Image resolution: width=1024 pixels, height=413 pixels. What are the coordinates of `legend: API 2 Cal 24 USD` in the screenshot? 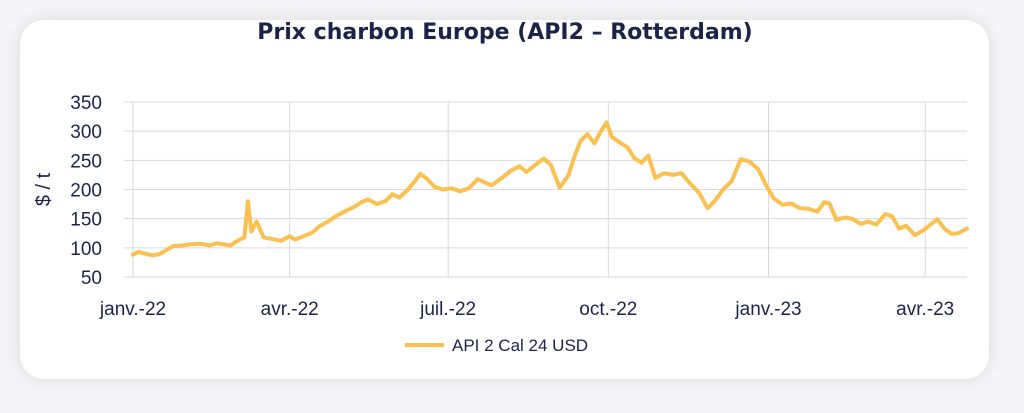 It's located at (496, 345).